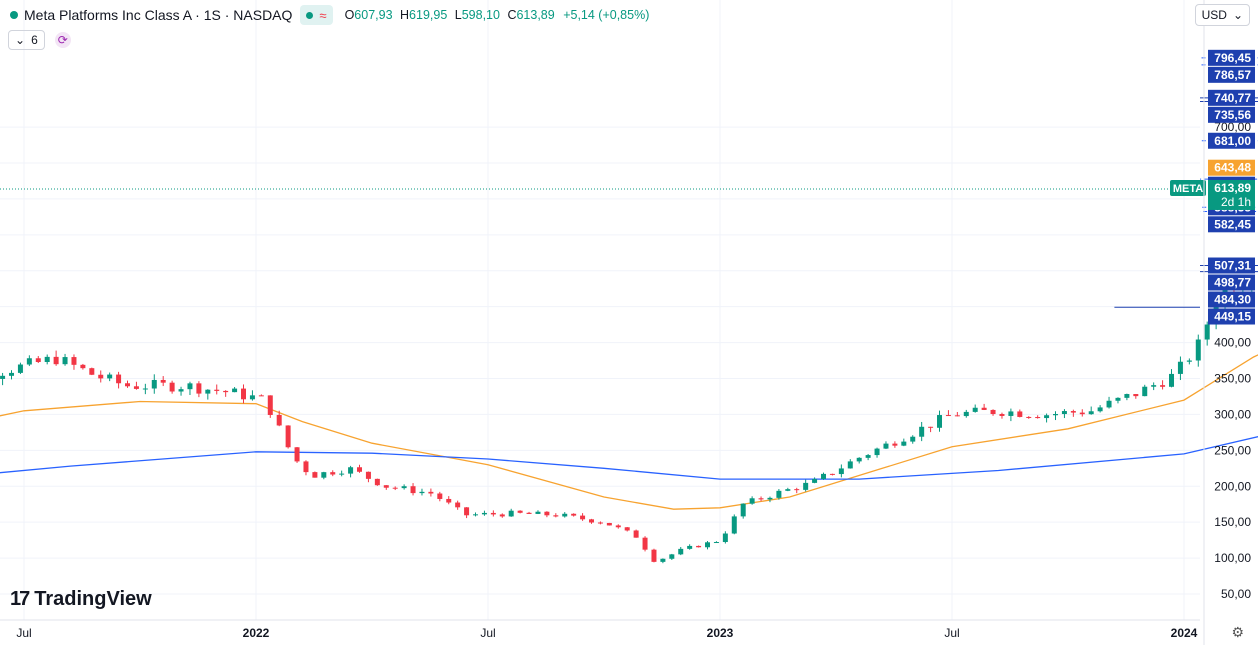  I want to click on symbol-tag-box, so click(1188, 187).